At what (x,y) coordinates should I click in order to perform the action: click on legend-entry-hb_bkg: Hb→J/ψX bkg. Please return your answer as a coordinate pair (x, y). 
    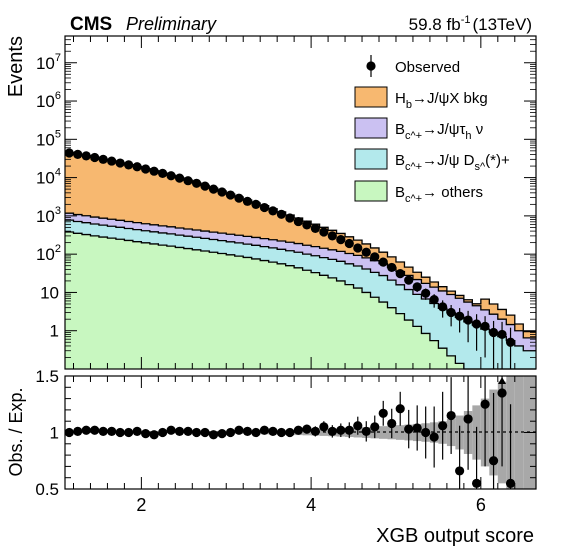
    Looking at the image, I should click on (421, 98).